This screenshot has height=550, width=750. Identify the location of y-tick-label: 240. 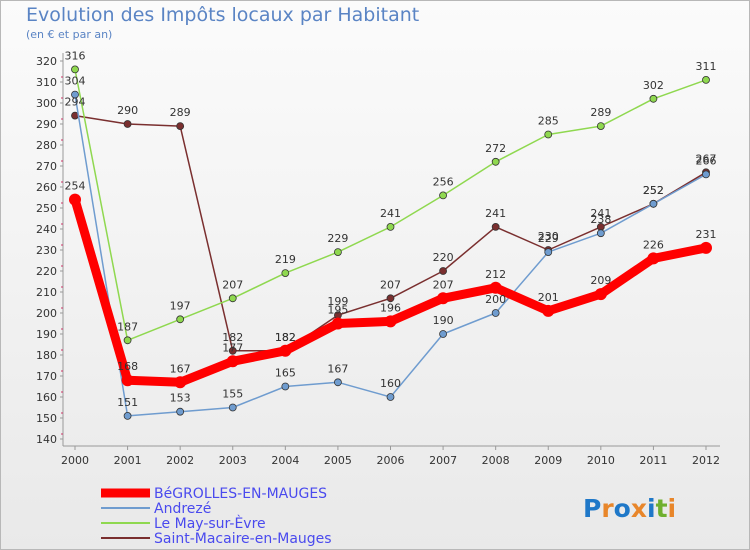
(46, 229).